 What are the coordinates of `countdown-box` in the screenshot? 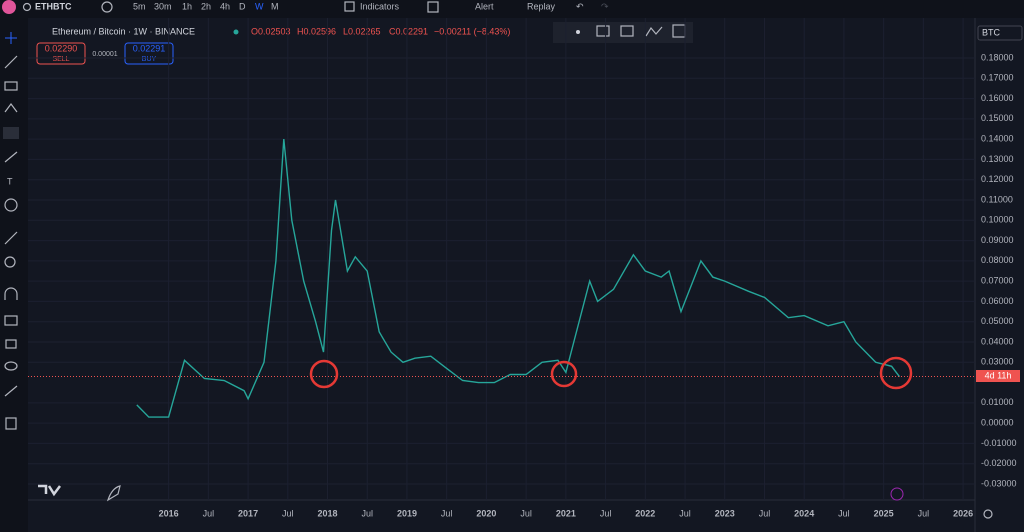 It's located at (998, 376).